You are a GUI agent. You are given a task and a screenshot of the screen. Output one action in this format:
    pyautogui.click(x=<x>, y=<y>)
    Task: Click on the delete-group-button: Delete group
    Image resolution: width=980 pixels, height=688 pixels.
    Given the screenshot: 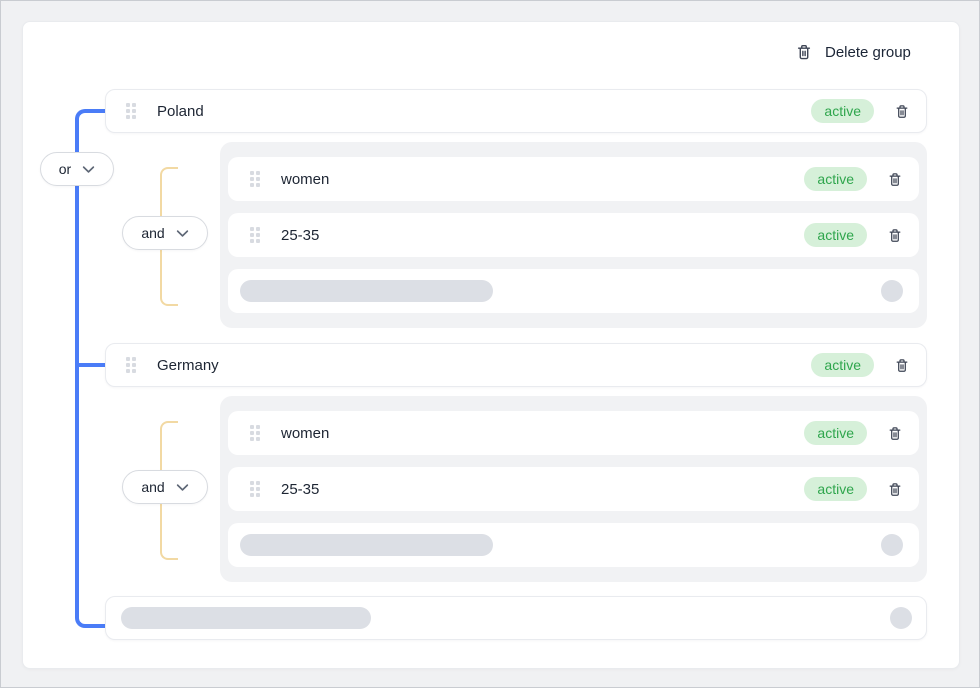 What is the action you would take?
    pyautogui.click(x=853, y=52)
    